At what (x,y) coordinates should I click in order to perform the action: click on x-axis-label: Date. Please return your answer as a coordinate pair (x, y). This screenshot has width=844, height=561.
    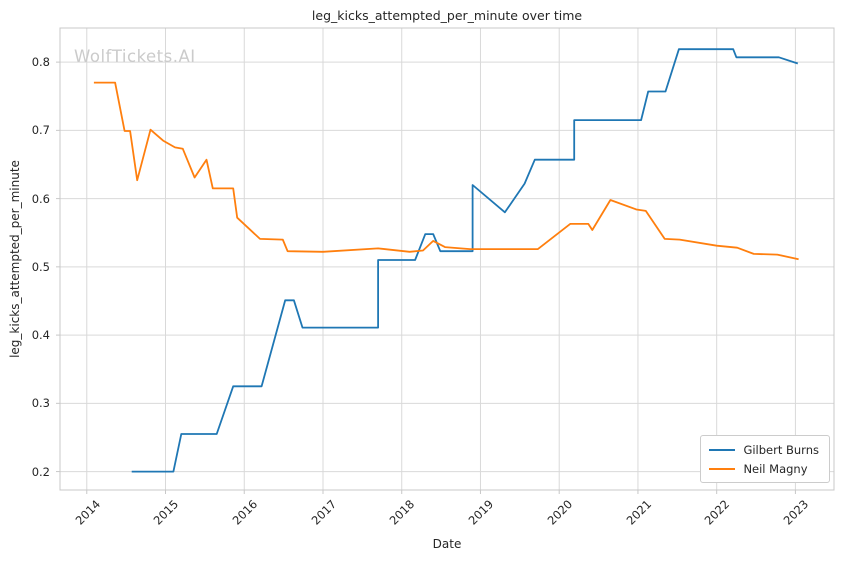
    Looking at the image, I should click on (447, 544).